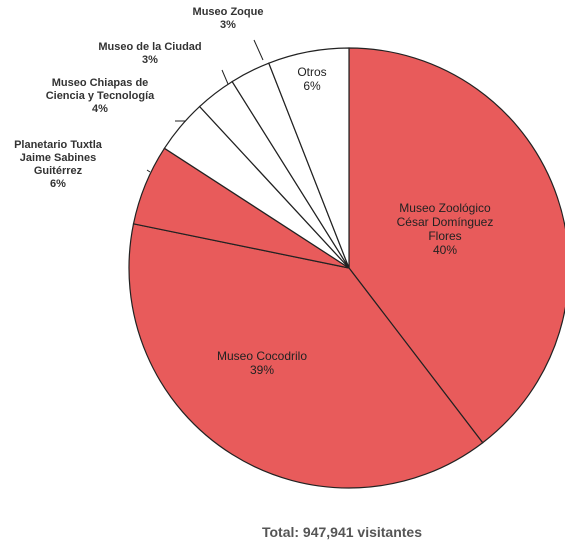 This screenshot has width=565, height=544. I want to click on slice-label-6: Museo Zoque 3%, so click(228, 18).